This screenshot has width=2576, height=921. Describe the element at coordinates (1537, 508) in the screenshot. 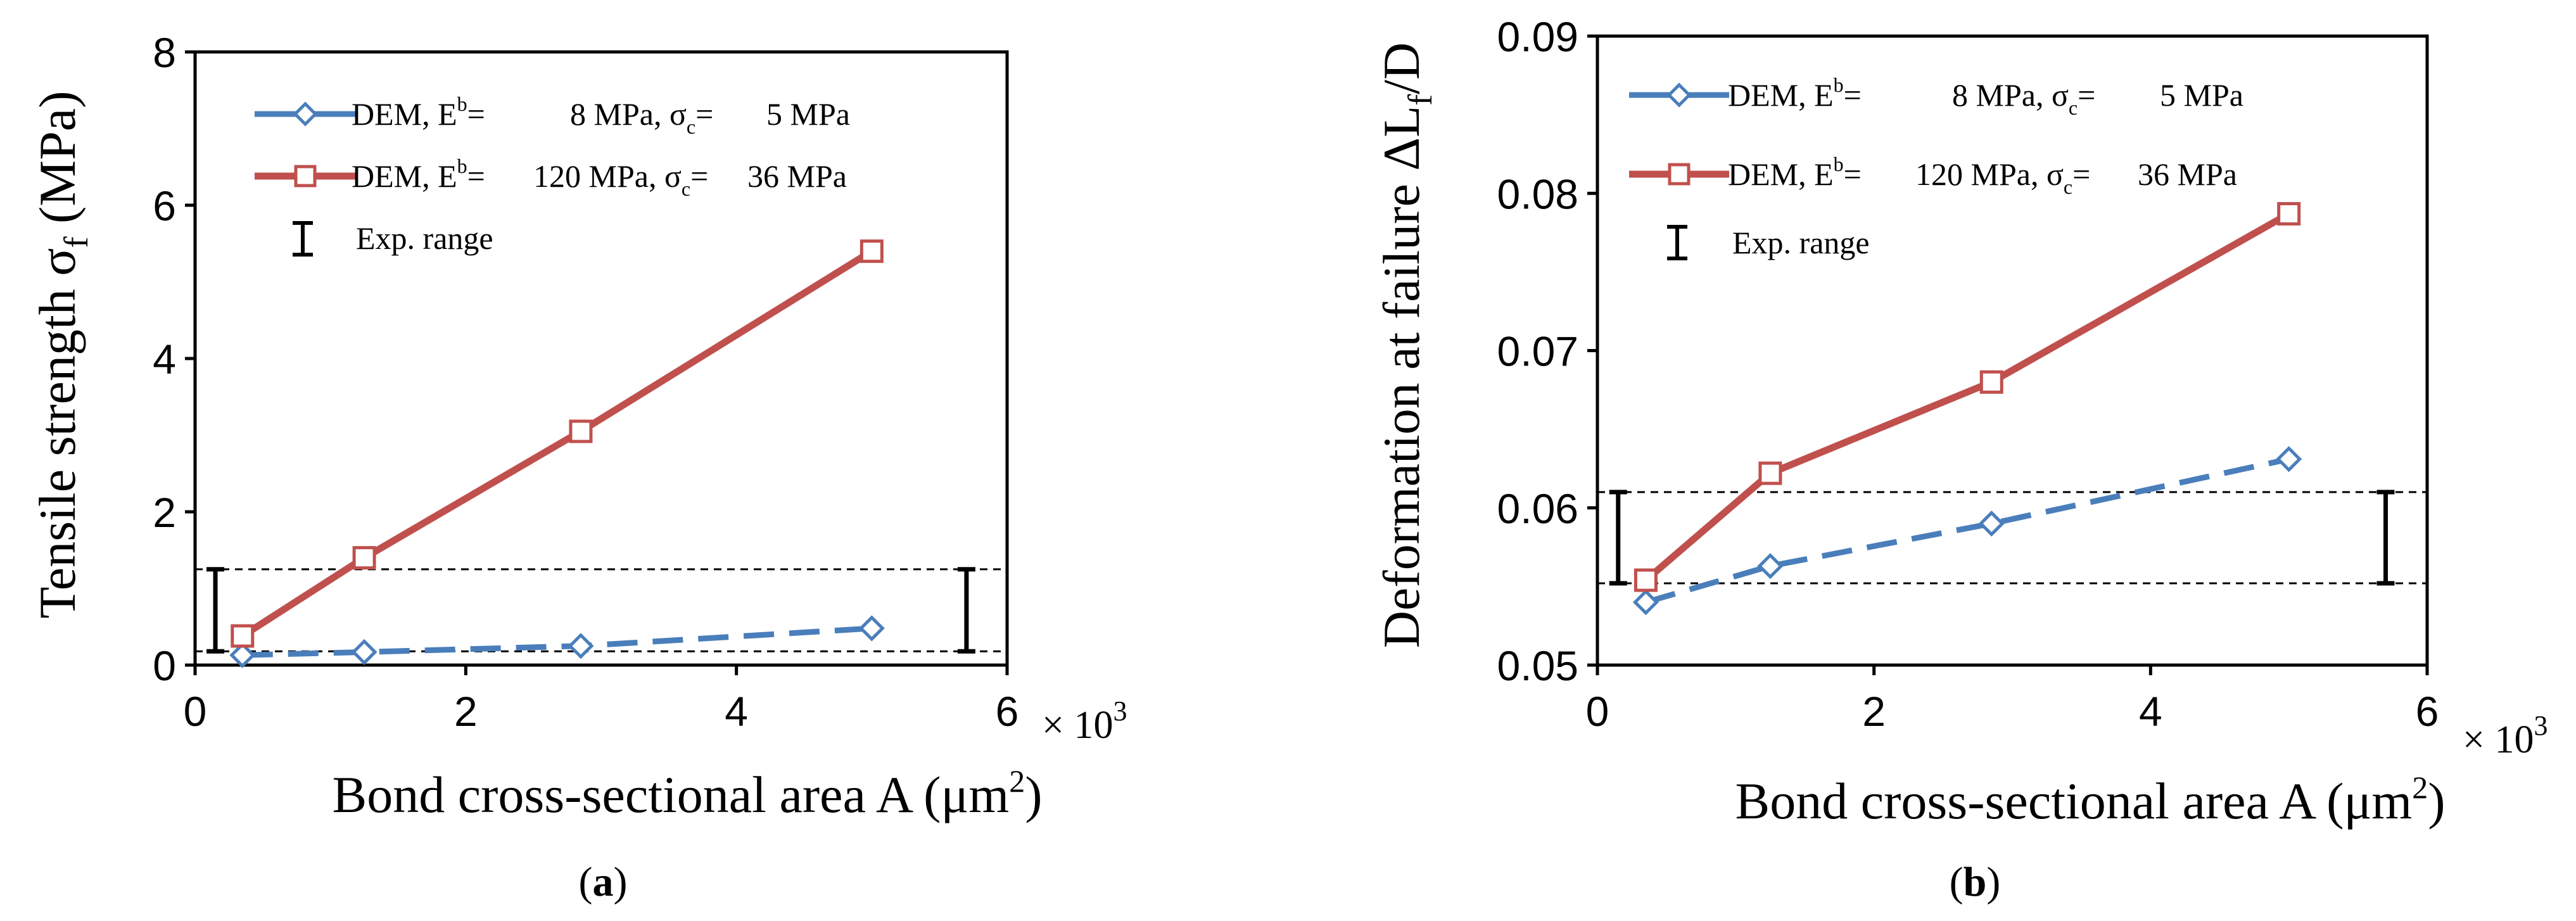

I see `y-tick-label: 0.06` at that location.